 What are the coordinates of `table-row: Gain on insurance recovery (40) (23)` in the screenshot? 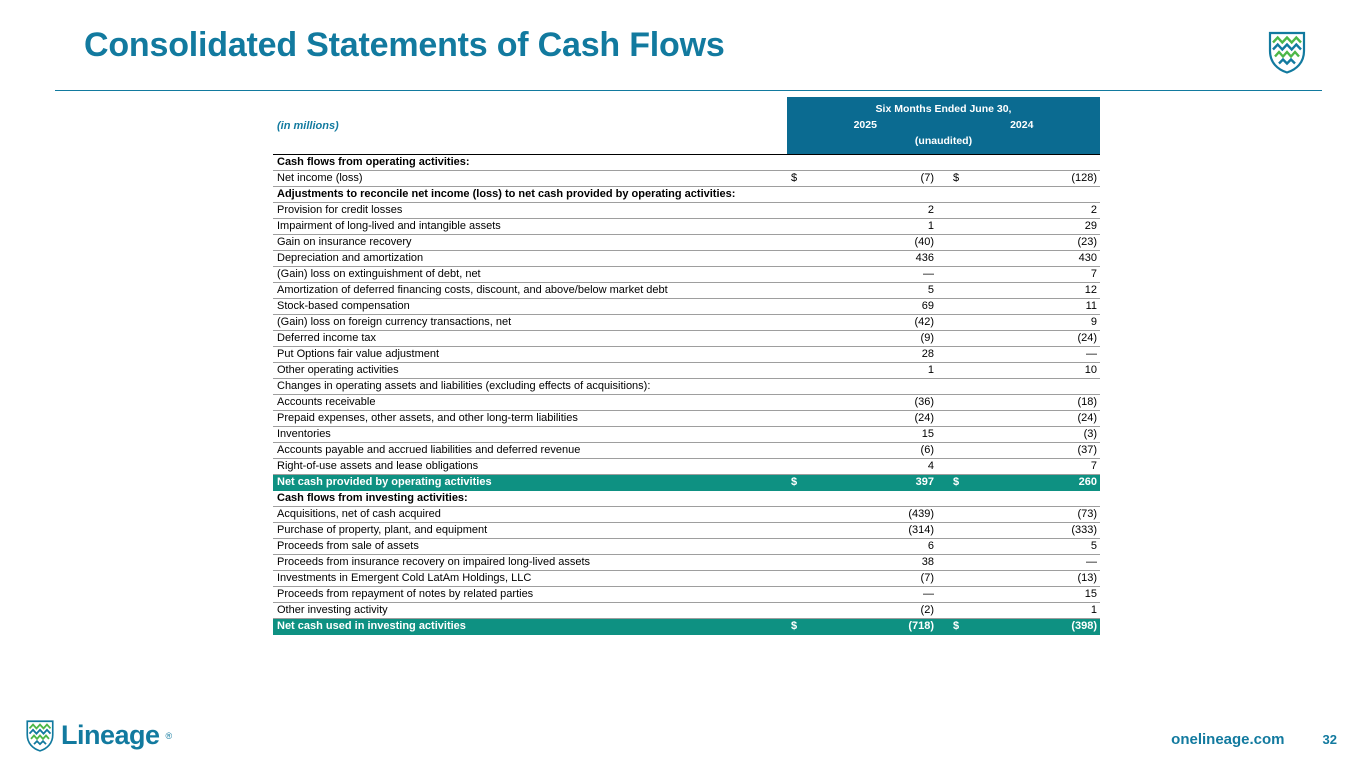 It's located at (687, 242).